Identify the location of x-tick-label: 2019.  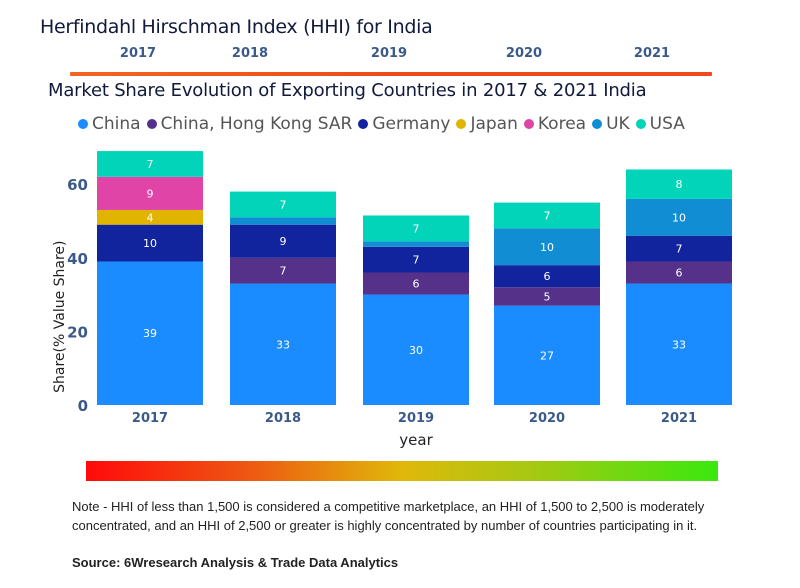
(416, 418).